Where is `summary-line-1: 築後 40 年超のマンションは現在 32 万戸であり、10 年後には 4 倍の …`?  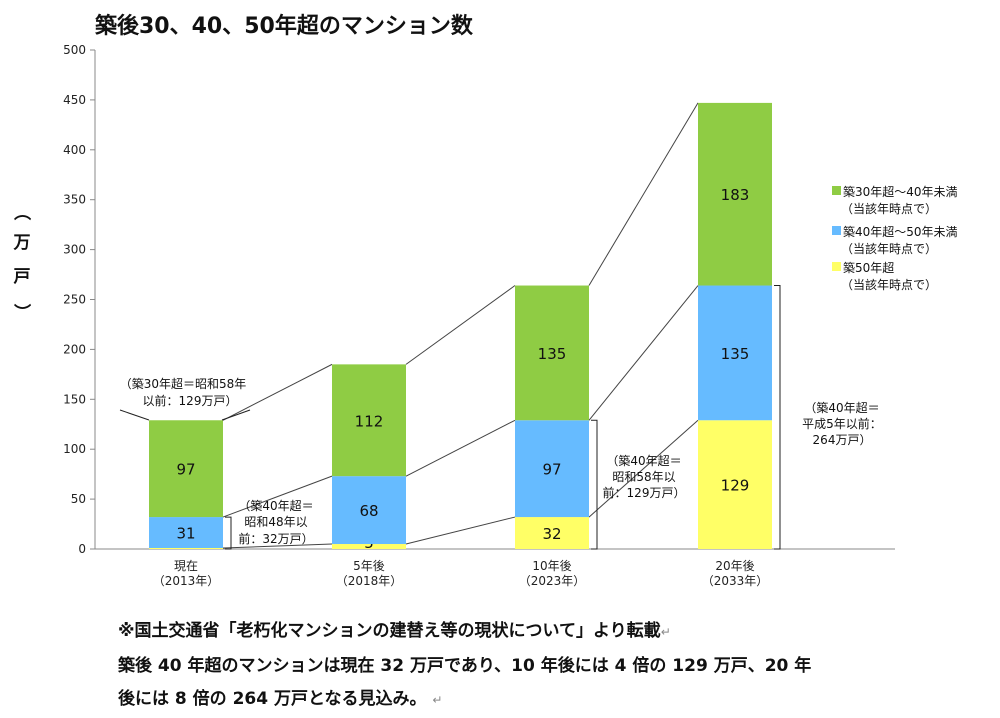 summary-line-1: 築後 40 年超のマンションは現在 32 万戸であり、10 年後には 4 倍の … is located at coordinates (465, 666).